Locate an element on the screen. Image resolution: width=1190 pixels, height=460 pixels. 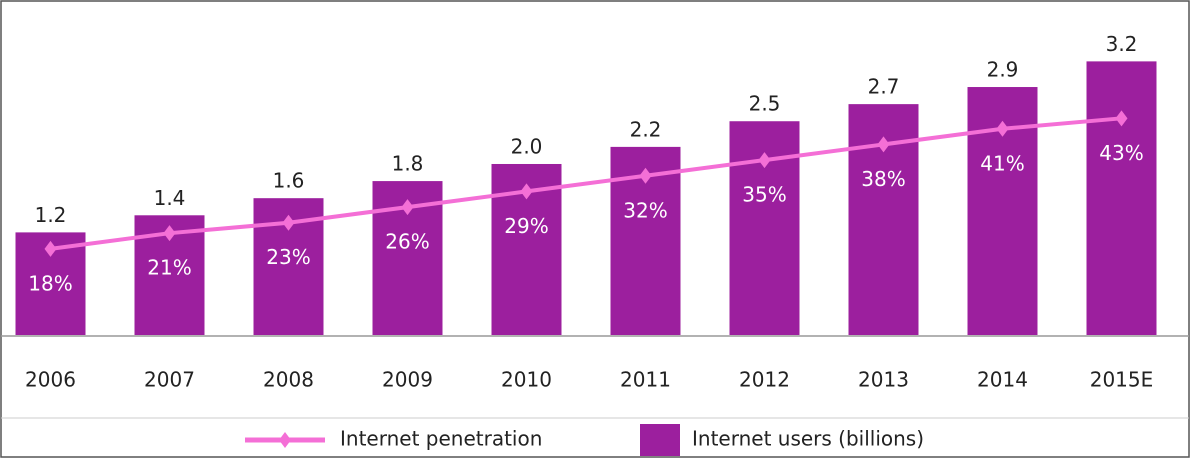
line-value-label: 35% is located at coordinates (764, 195).